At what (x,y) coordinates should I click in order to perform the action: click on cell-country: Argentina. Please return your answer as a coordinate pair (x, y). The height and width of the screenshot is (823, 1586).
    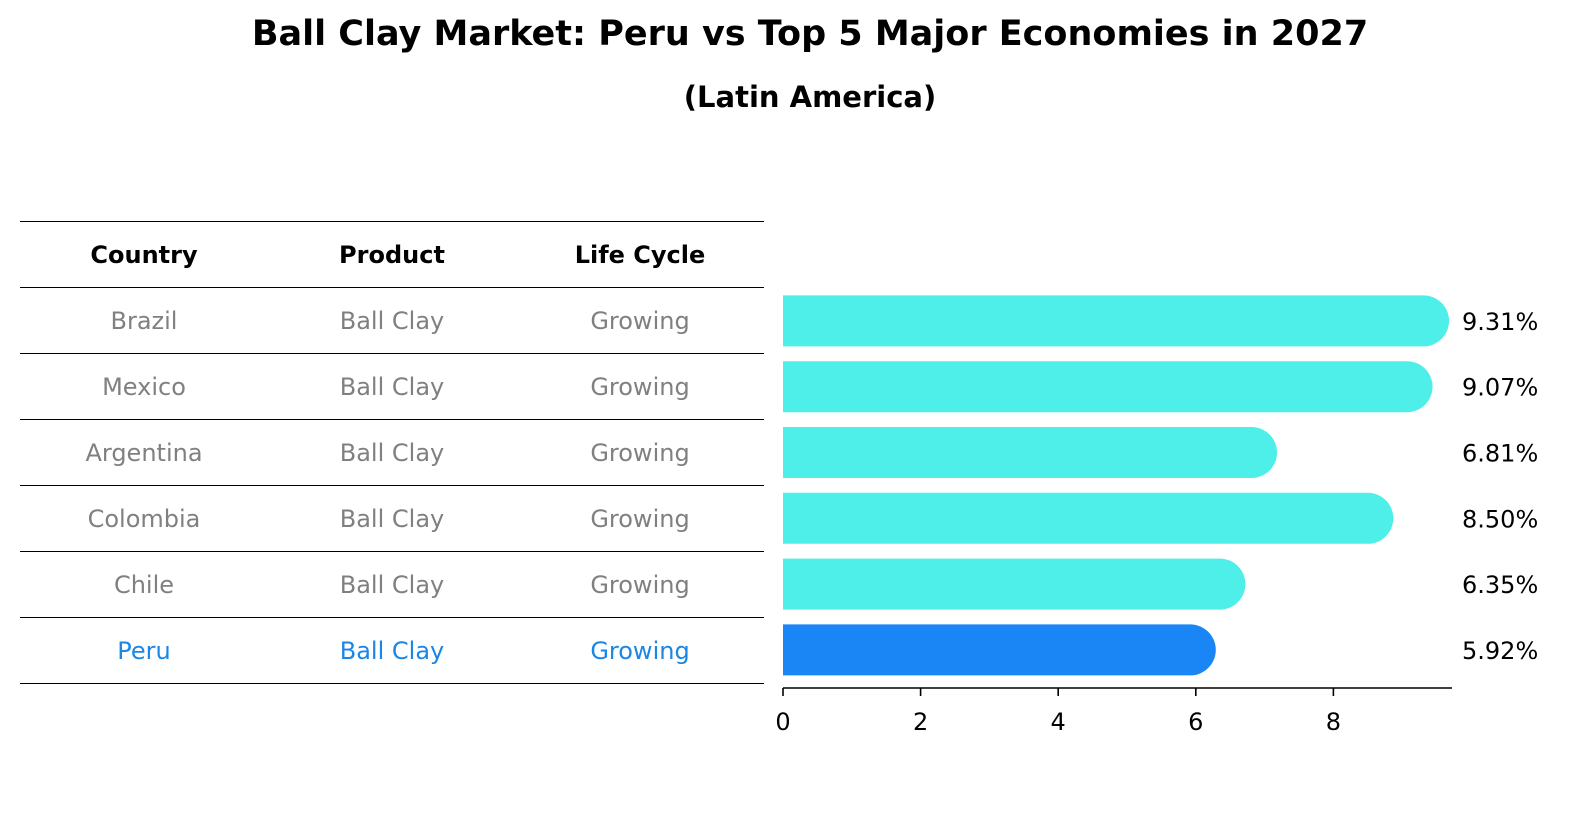
    Looking at the image, I should click on (144, 452).